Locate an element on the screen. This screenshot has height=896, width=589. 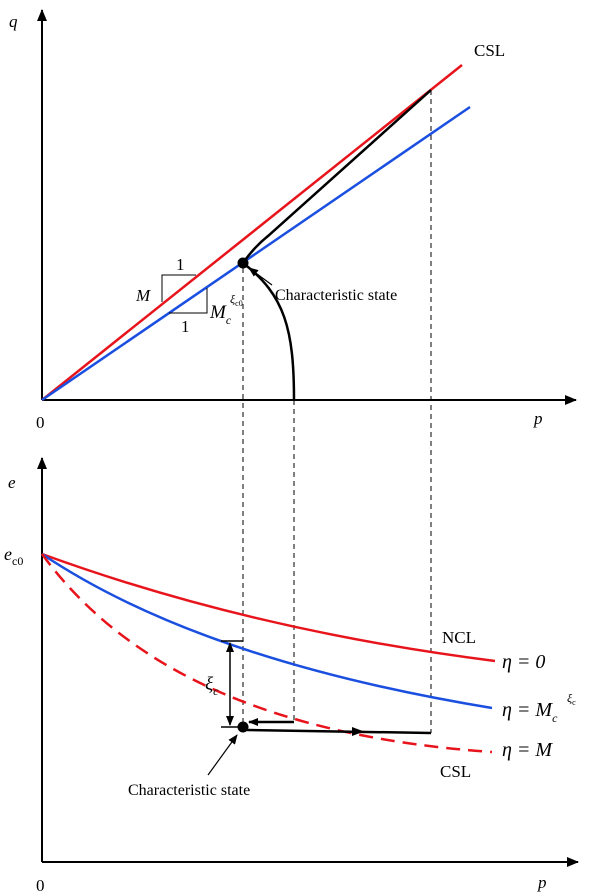
slope-M-label: M is located at coordinates (143, 295).